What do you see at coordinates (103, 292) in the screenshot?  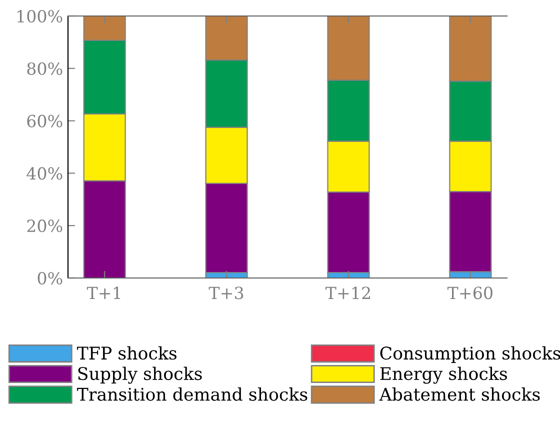 I see `x-tick-label: T+1` at bounding box center [103, 292].